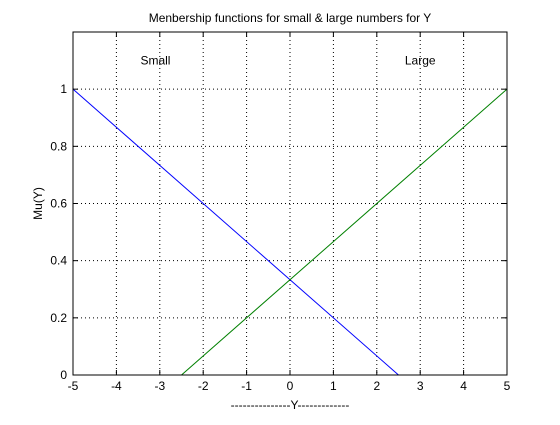 This screenshot has height=425, width=560. What do you see at coordinates (420, 386) in the screenshot?
I see `x-tick-label: 3` at bounding box center [420, 386].